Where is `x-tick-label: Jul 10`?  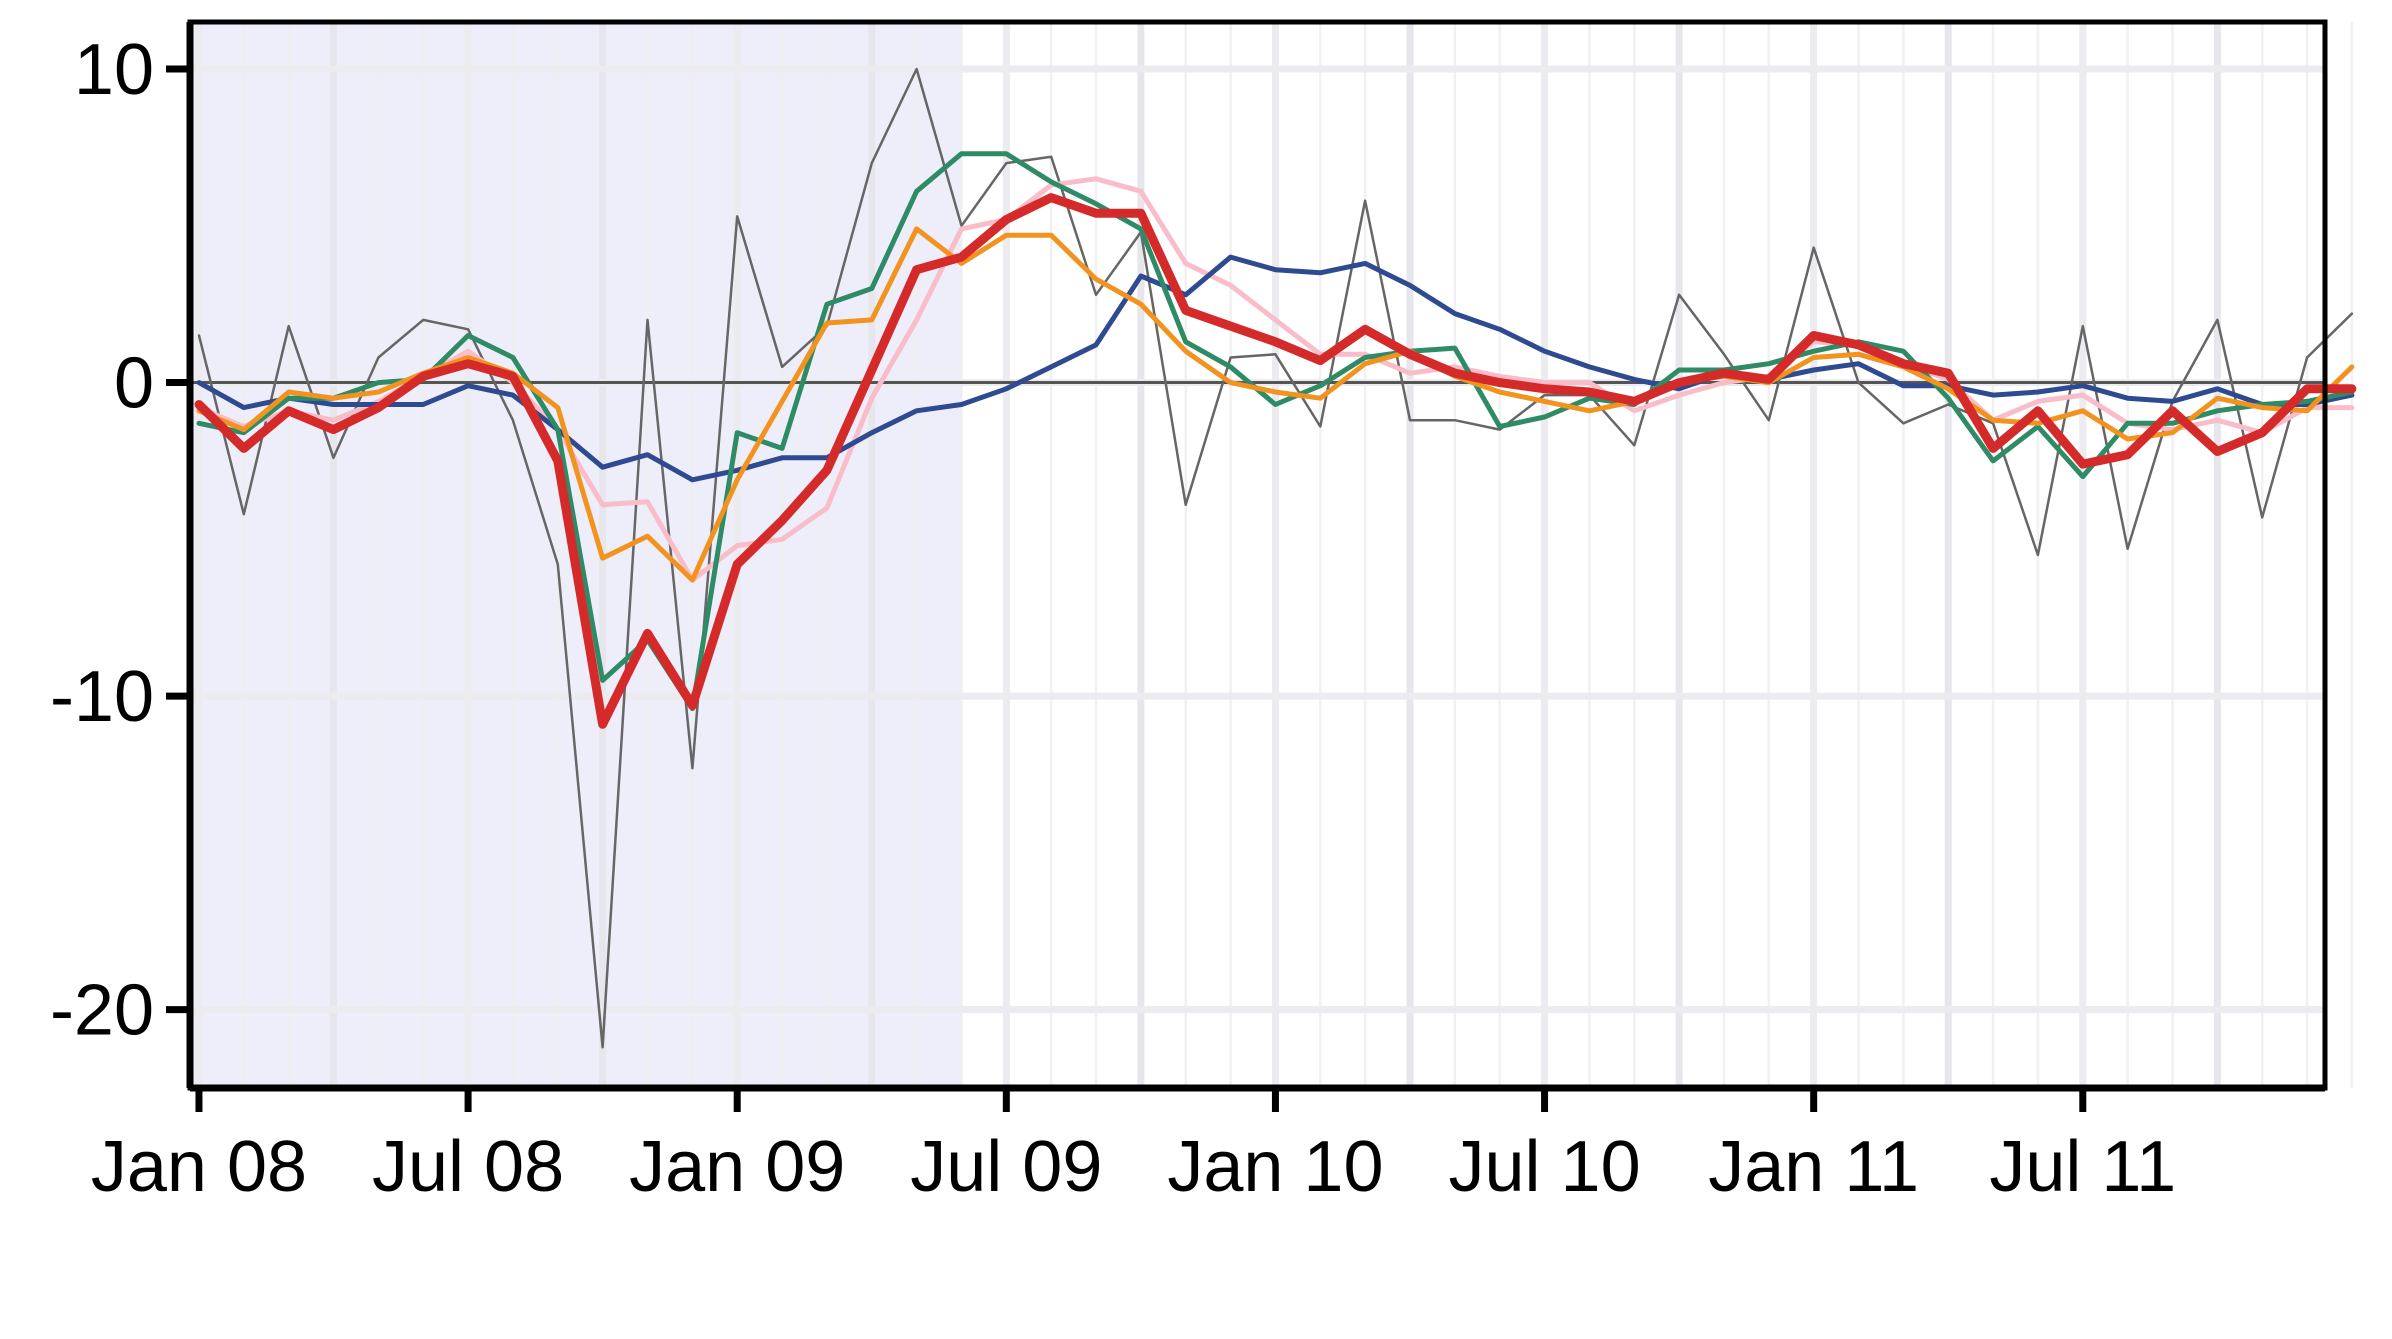
x-tick-label: Jul 10 is located at coordinates (1544, 1167).